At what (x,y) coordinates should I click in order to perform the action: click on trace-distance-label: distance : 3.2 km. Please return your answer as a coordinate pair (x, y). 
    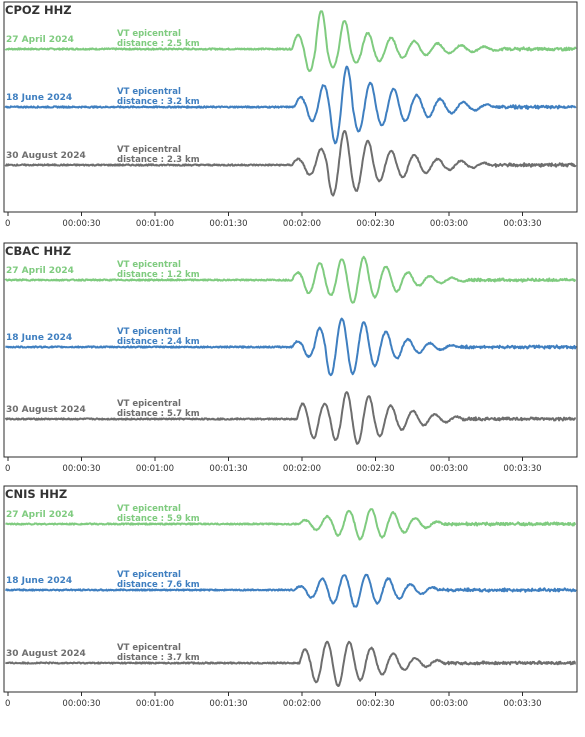
    Looking at the image, I should click on (158, 102).